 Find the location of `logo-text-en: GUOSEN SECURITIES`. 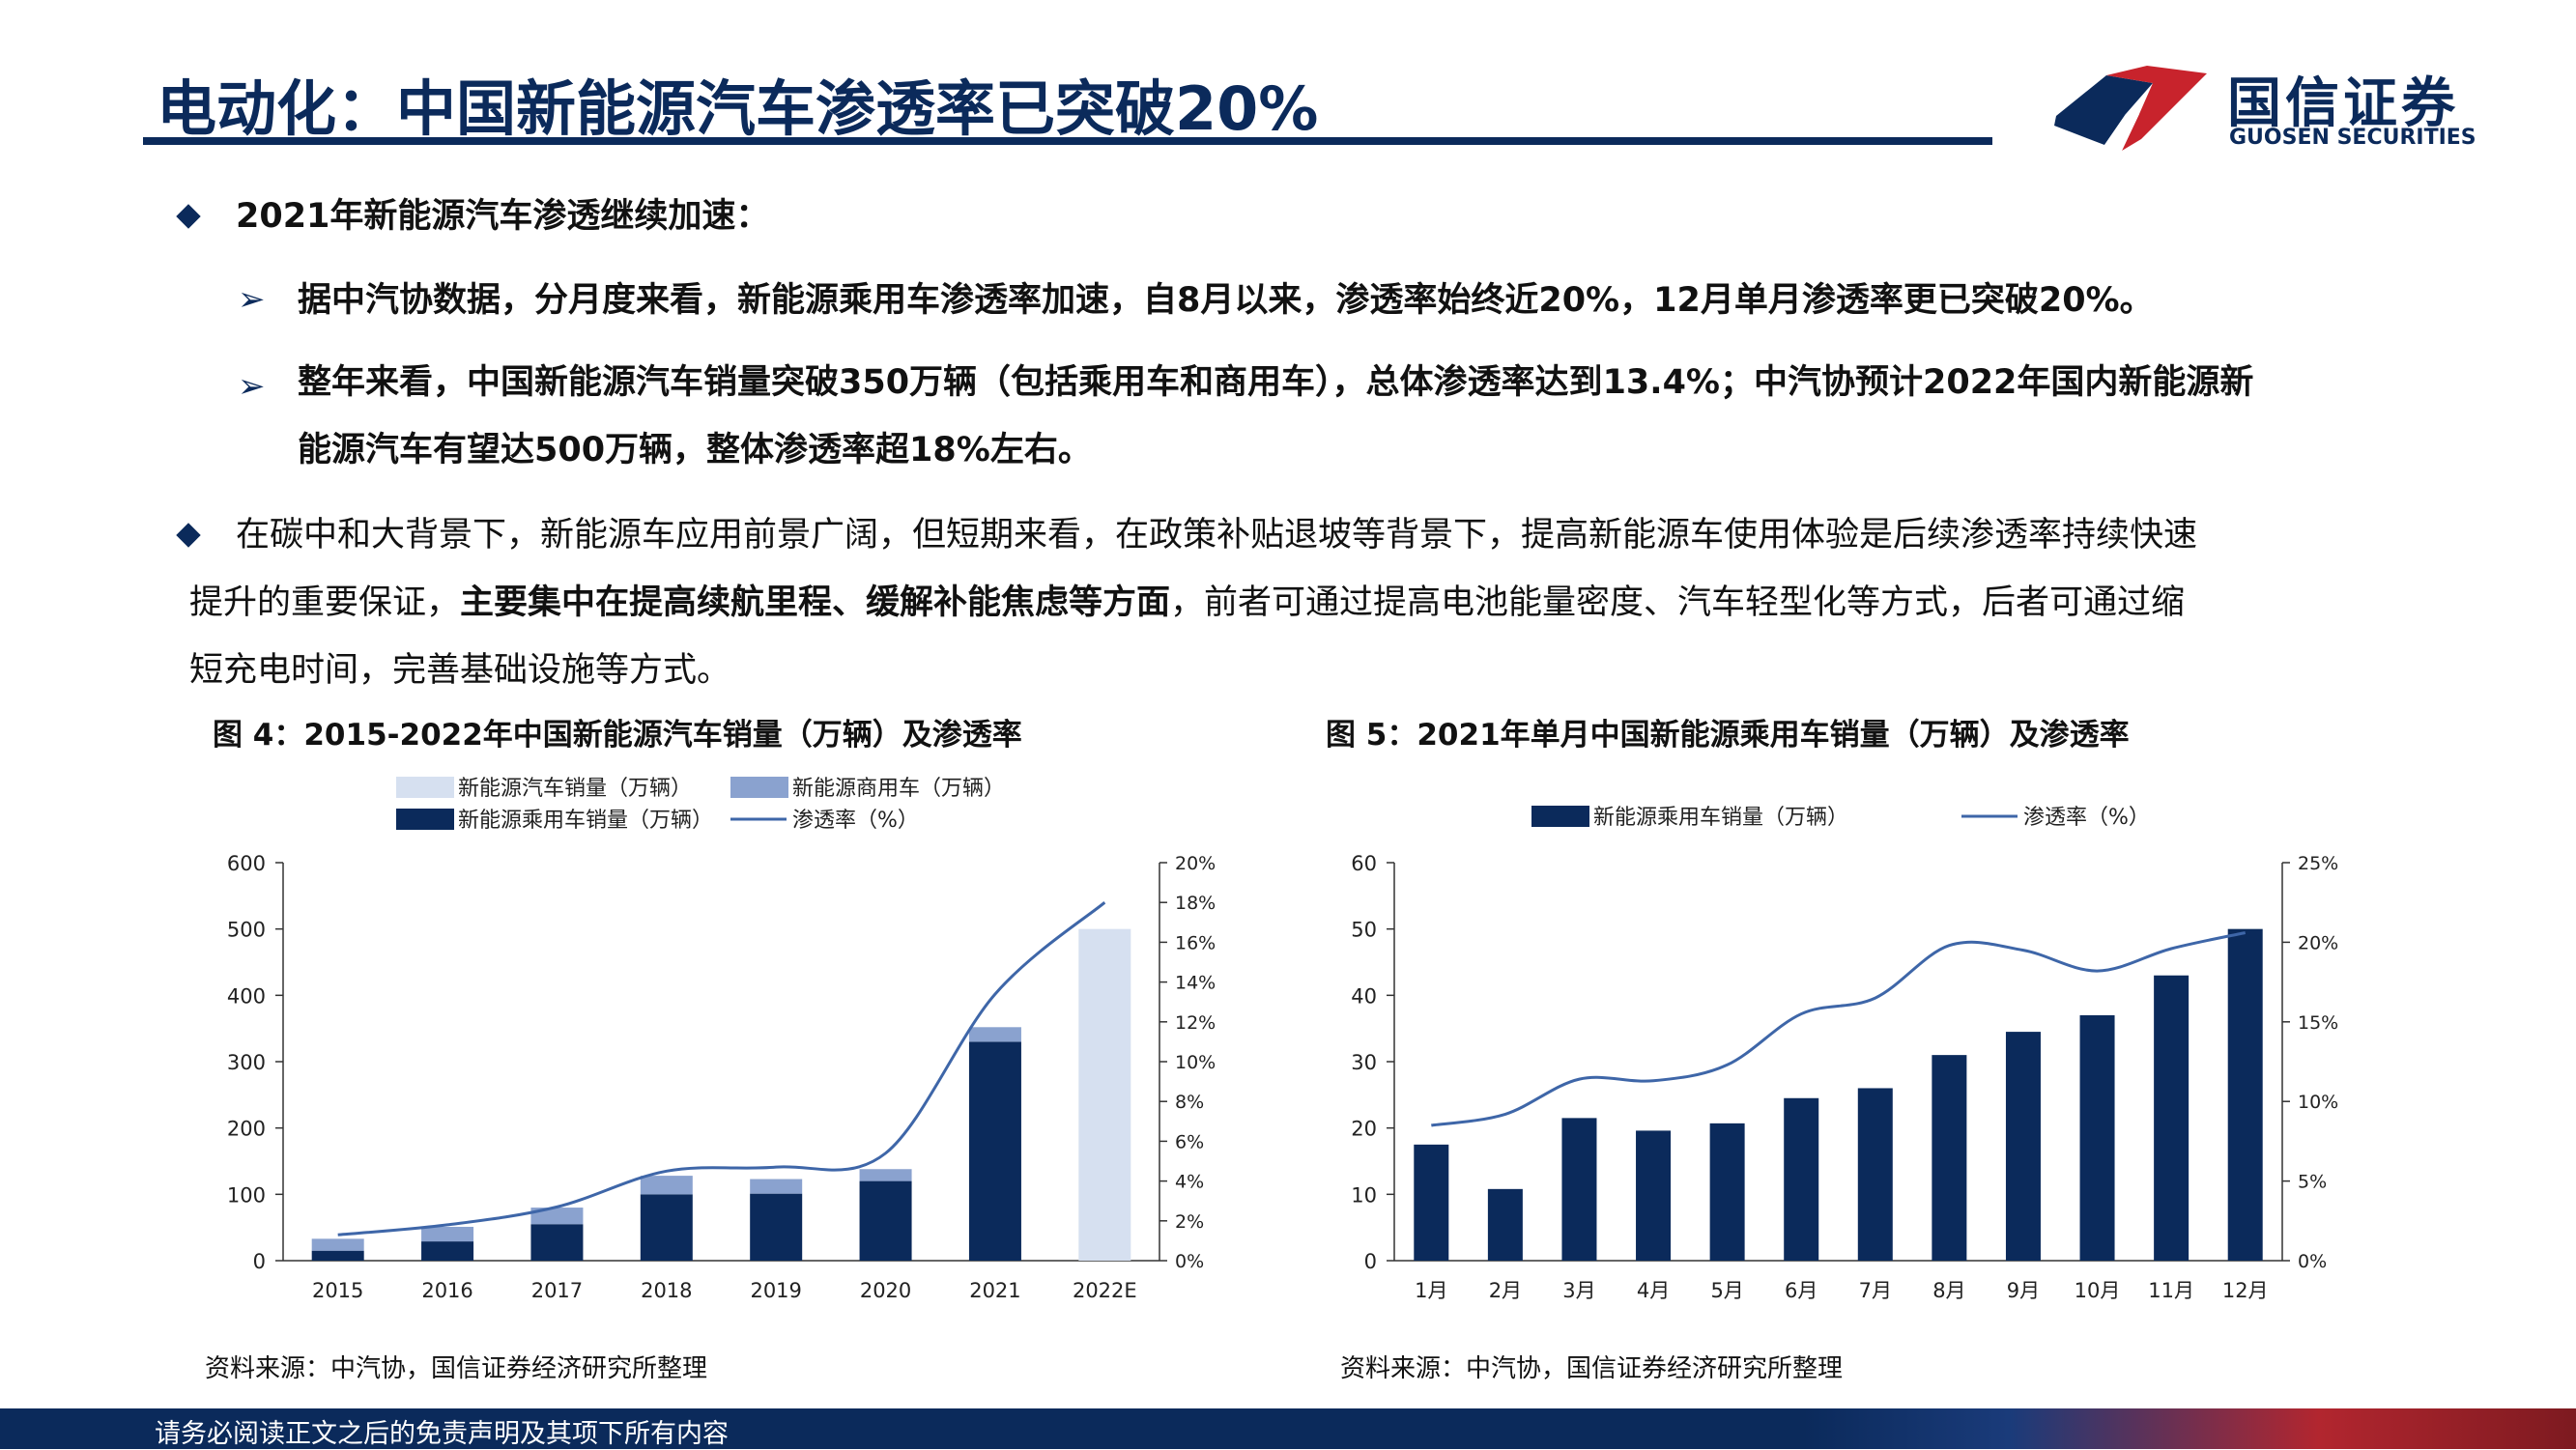

logo-text-en: GUOSEN SECURITIES is located at coordinates (2353, 138).